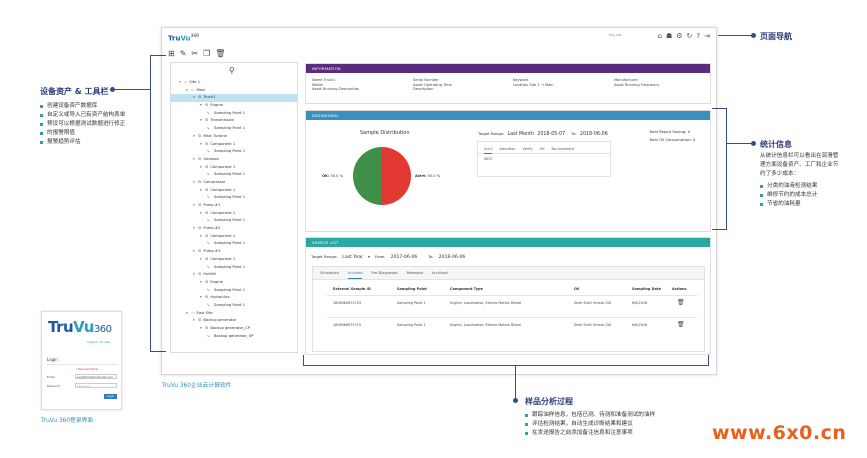  Describe the element at coordinates (220, 53) in the screenshot. I see `delete-icon: 🗑` at that location.